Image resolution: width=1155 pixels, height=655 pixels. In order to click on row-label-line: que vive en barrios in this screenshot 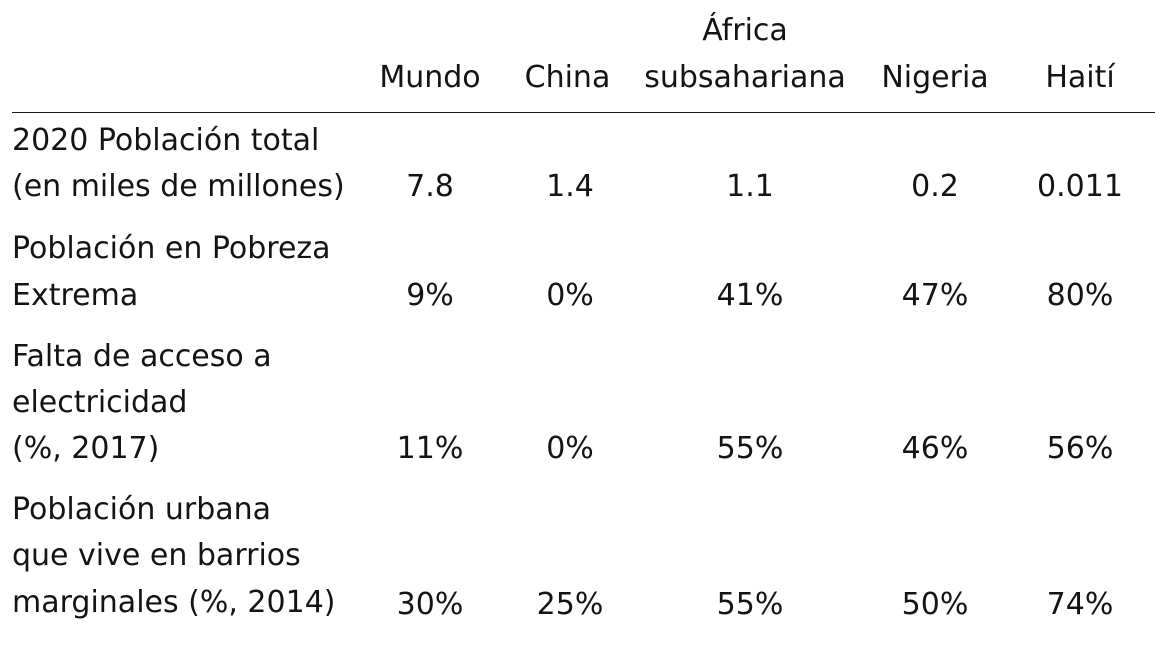, I will do `click(156, 555)`.